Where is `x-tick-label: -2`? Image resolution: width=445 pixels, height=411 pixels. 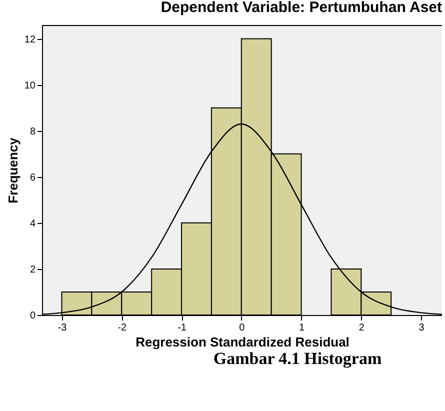
x-tick-label: -2 is located at coordinates (123, 328).